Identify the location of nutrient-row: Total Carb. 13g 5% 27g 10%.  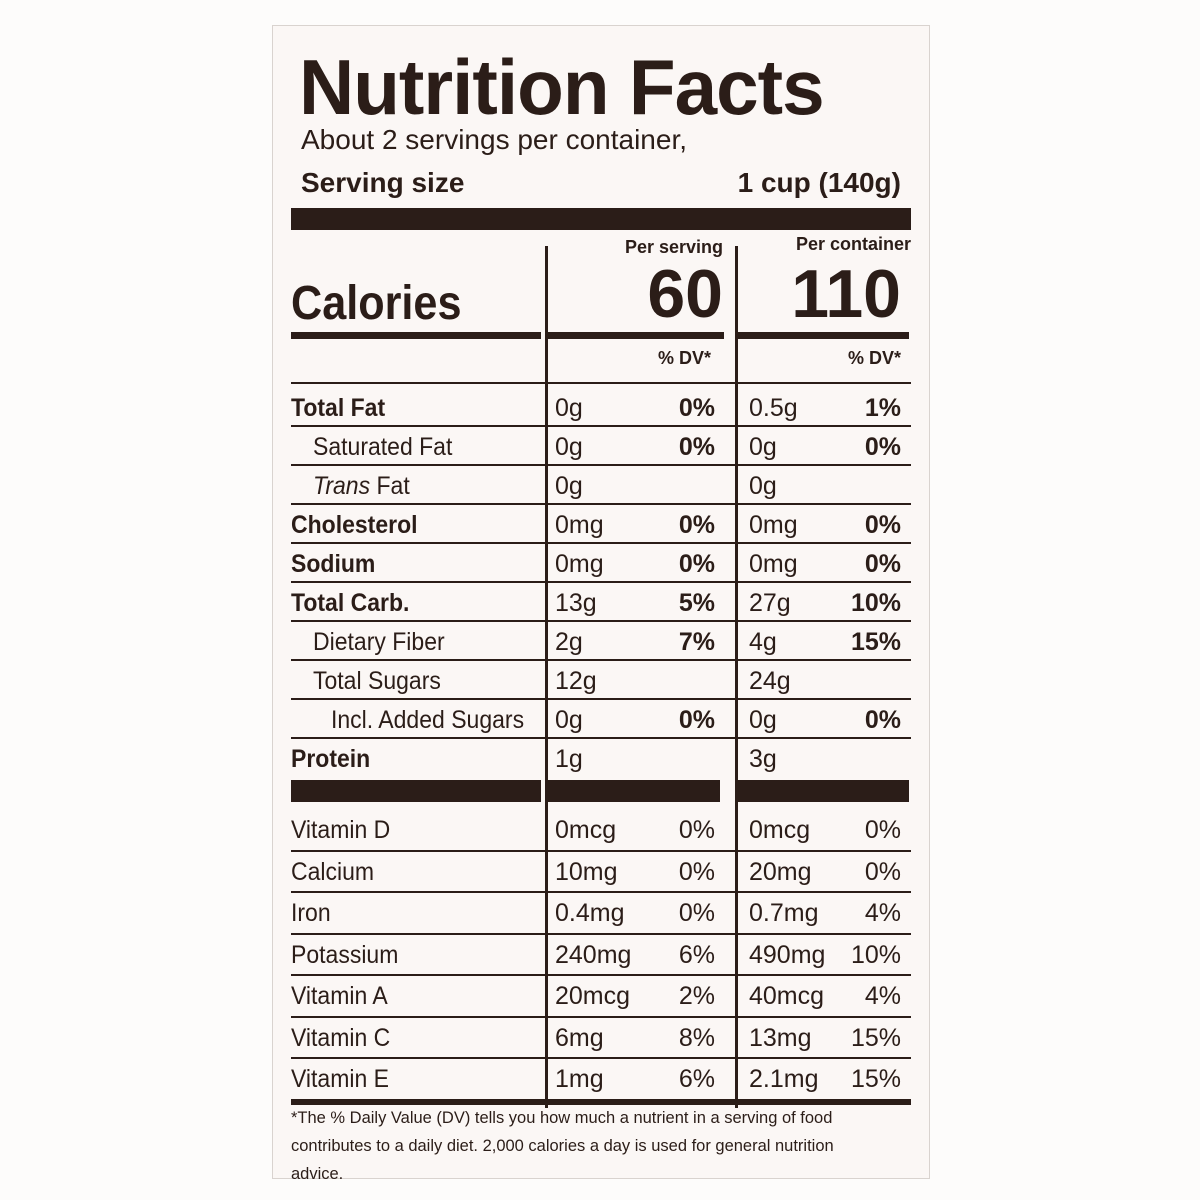
(601, 602).